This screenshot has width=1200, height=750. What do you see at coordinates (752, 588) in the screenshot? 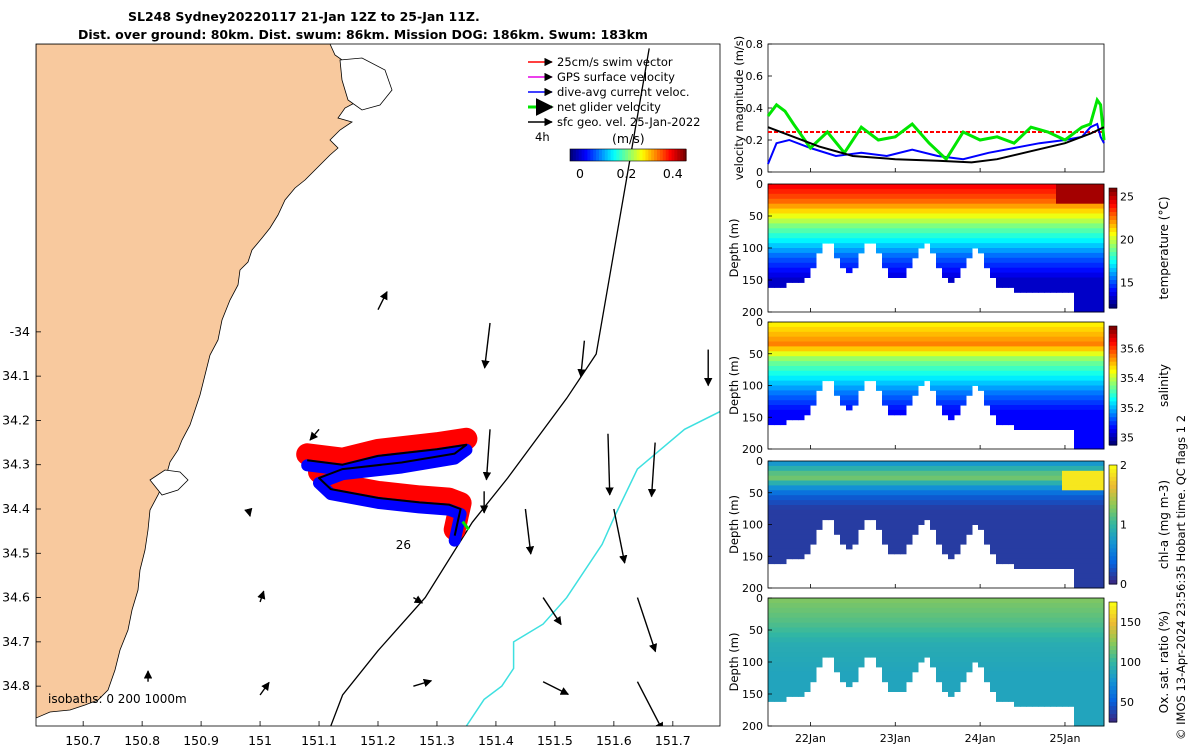
I see `chla-y-tick-label: 200` at bounding box center [752, 588].